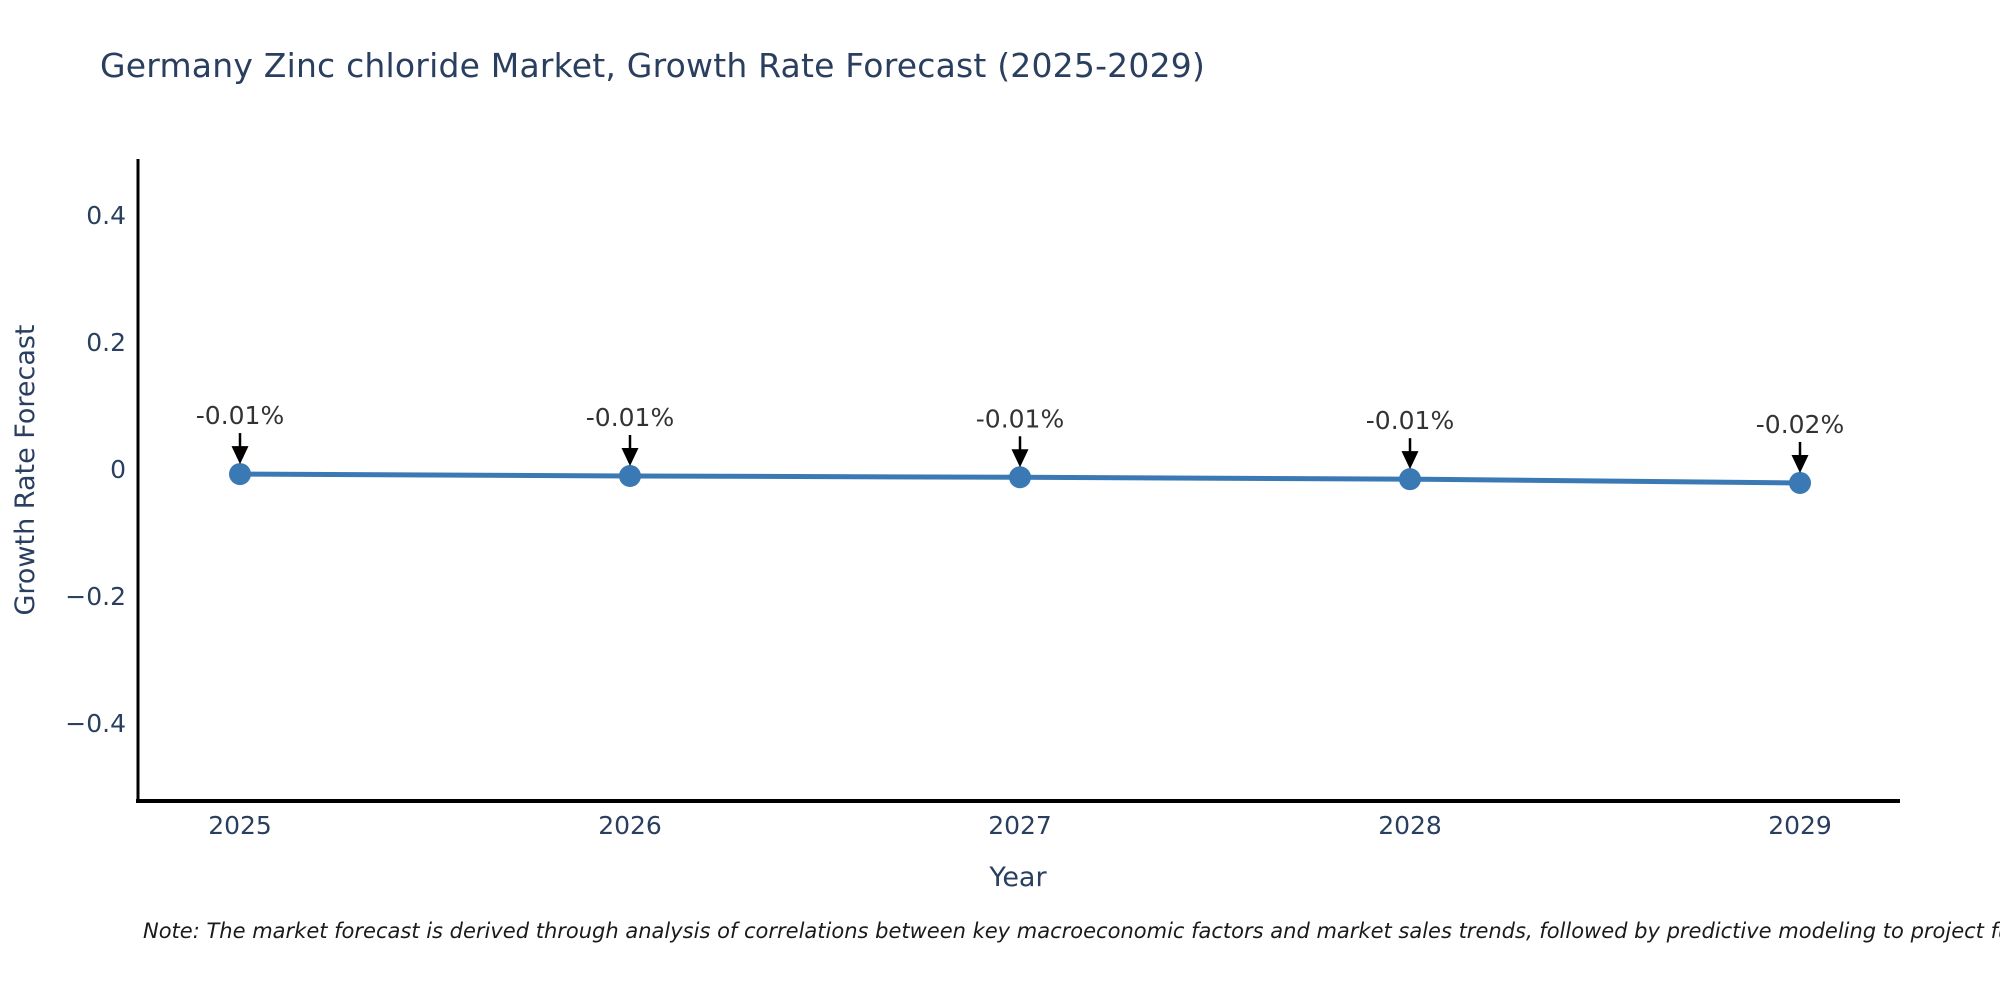 This screenshot has height=1000, width=2000. What do you see at coordinates (95, 723) in the screenshot?
I see `y-tick-label: −0.4` at bounding box center [95, 723].